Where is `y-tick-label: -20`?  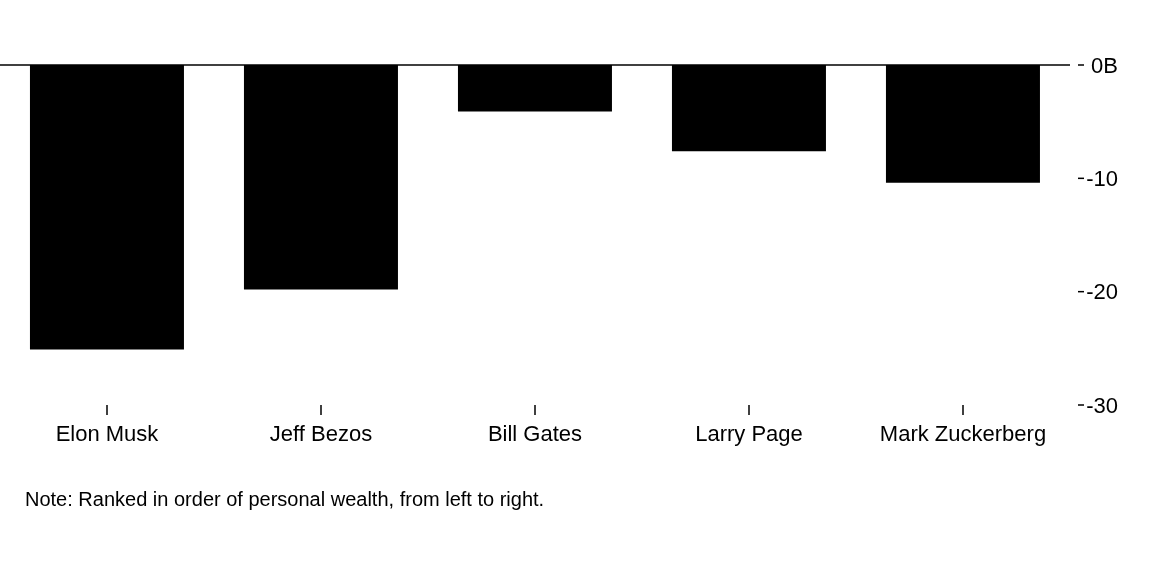
y-tick-label: -20 is located at coordinates (1102, 292).